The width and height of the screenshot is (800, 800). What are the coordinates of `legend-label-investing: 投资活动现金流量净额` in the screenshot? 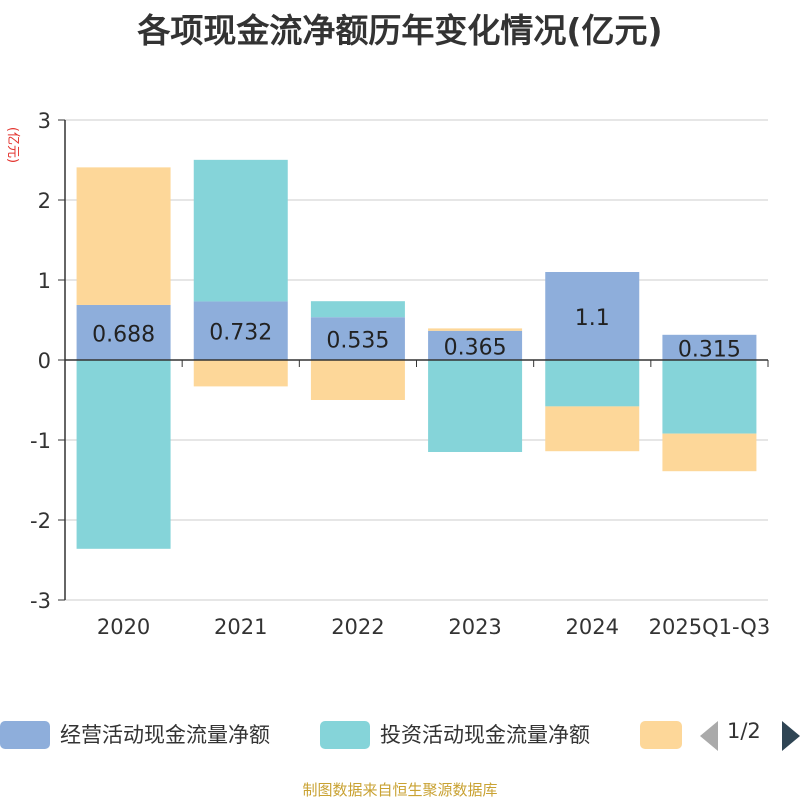 It's located at (485, 735).